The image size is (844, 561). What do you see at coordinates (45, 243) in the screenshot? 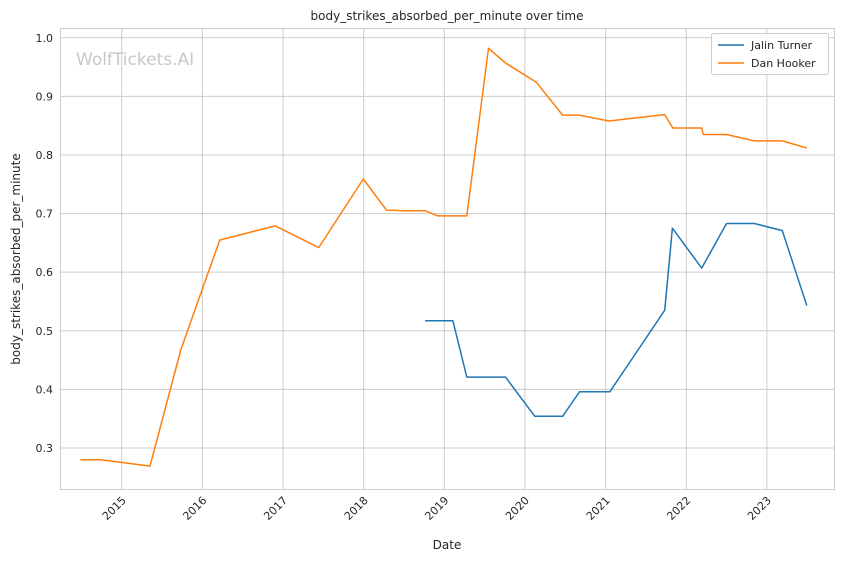
I see `y-tick-labels: 0.3 0.4 0.5 0.6 0.7 0.8 0.9 1.0` at bounding box center [45, 243].